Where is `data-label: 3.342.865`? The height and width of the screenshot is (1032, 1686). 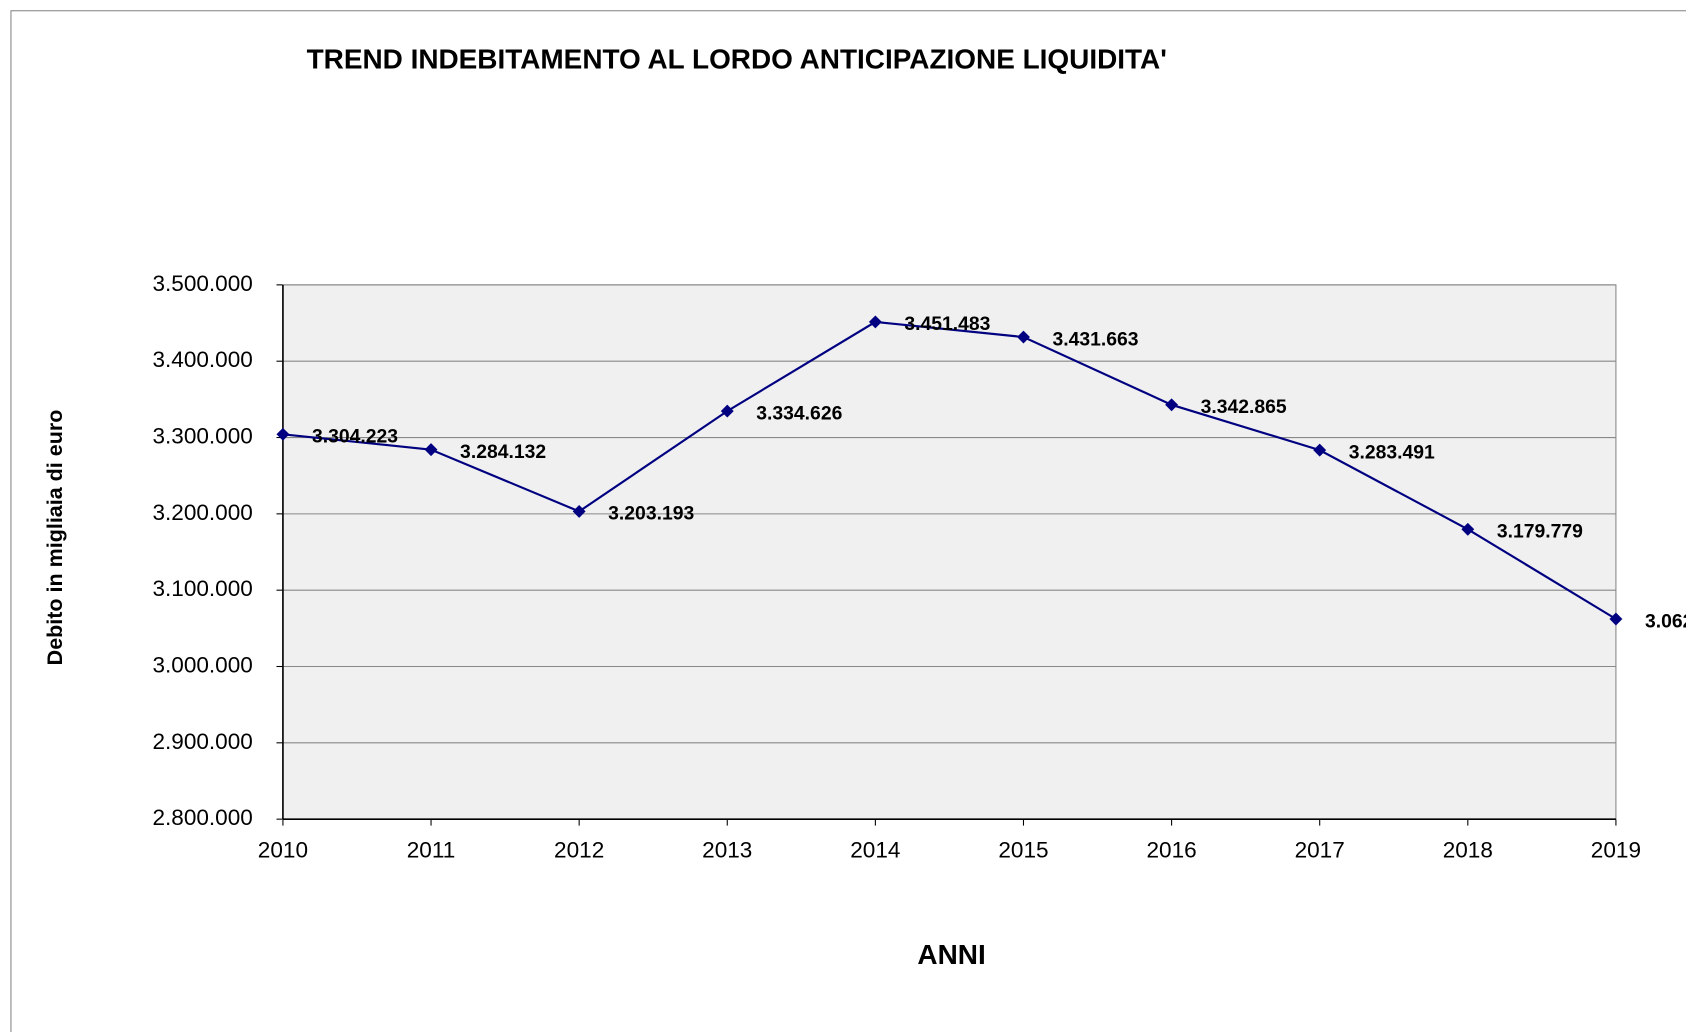
data-label: 3.342.865 is located at coordinates (1244, 407).